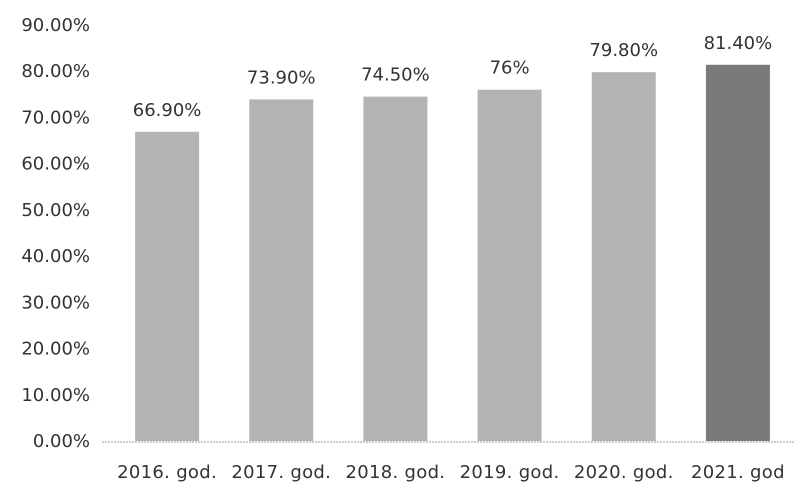 Image resolution: width=800 pixels, height=497 pixels. Describe the element at coordinates (55, 164) in the screenshot. I see `y-tick-label: 60.00%` at that location.